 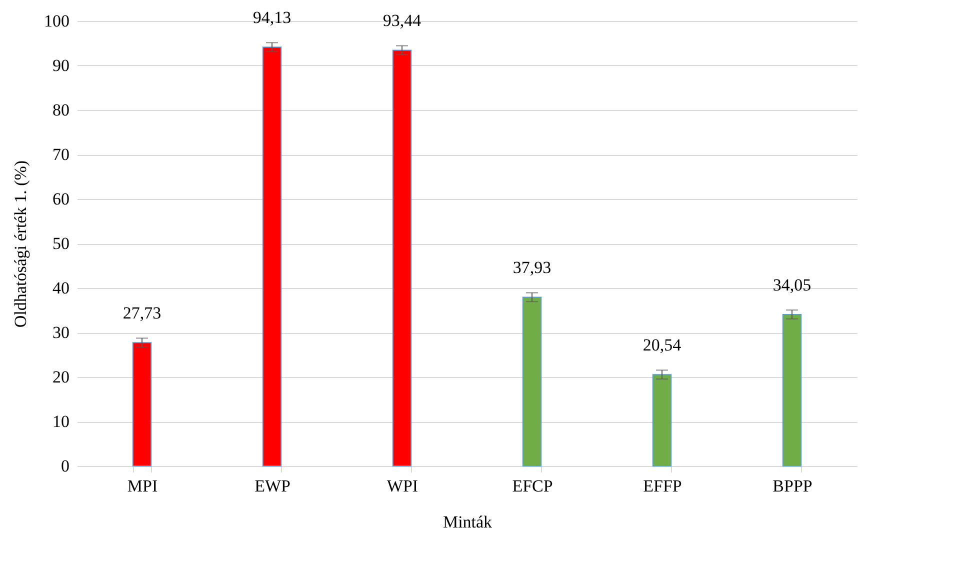 What do you see at coordinates (65, 466) in the screenshot?
I see `y-tick-label: 0` at bounding box center [65, 466].